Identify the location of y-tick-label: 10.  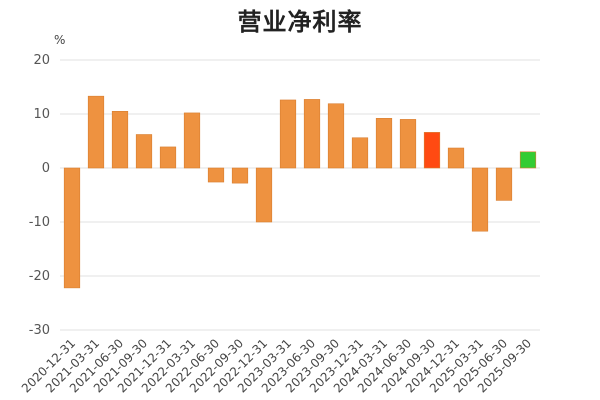
(41, 114).